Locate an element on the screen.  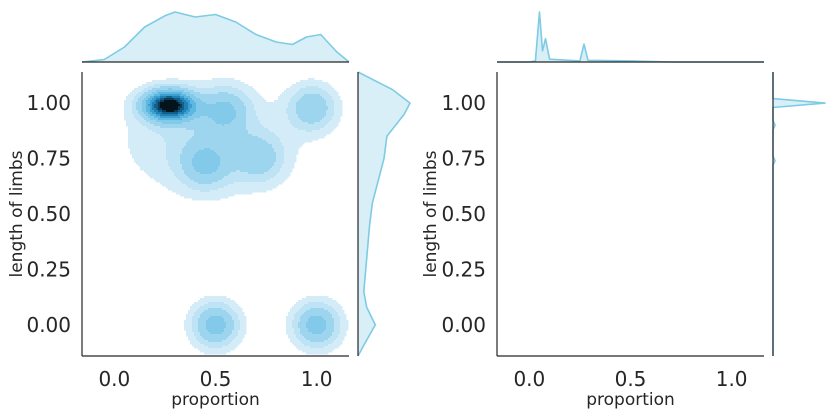
marginal-y-line is located at coordinates (799, 214).